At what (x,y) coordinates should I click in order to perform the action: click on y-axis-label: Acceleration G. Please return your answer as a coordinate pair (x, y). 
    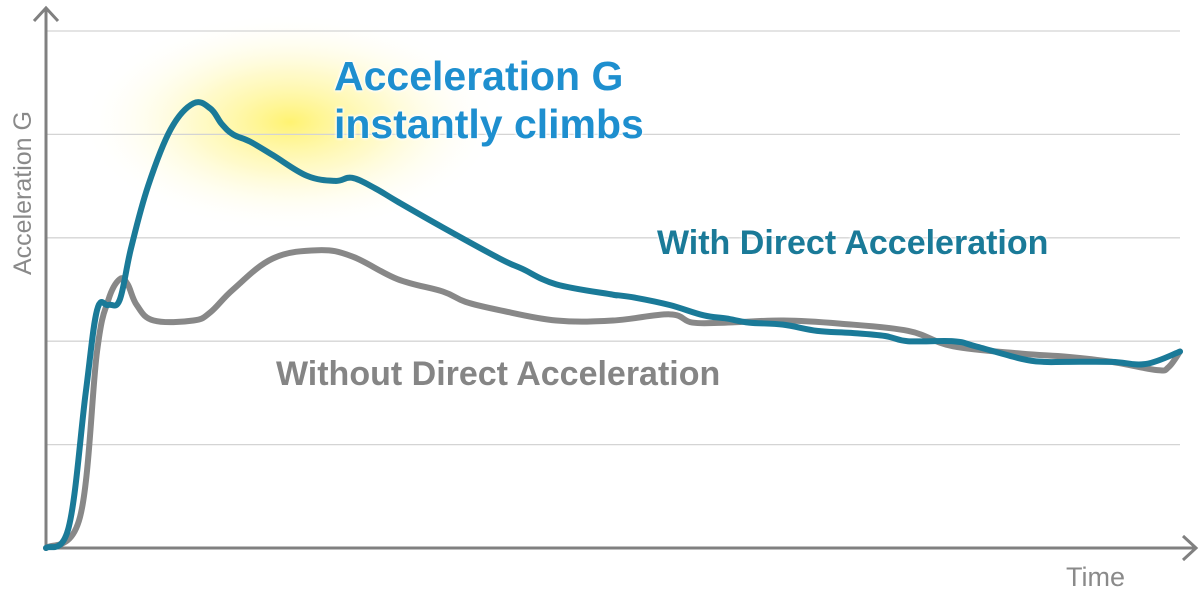
    Looking at the image, I should click on (23, 193).